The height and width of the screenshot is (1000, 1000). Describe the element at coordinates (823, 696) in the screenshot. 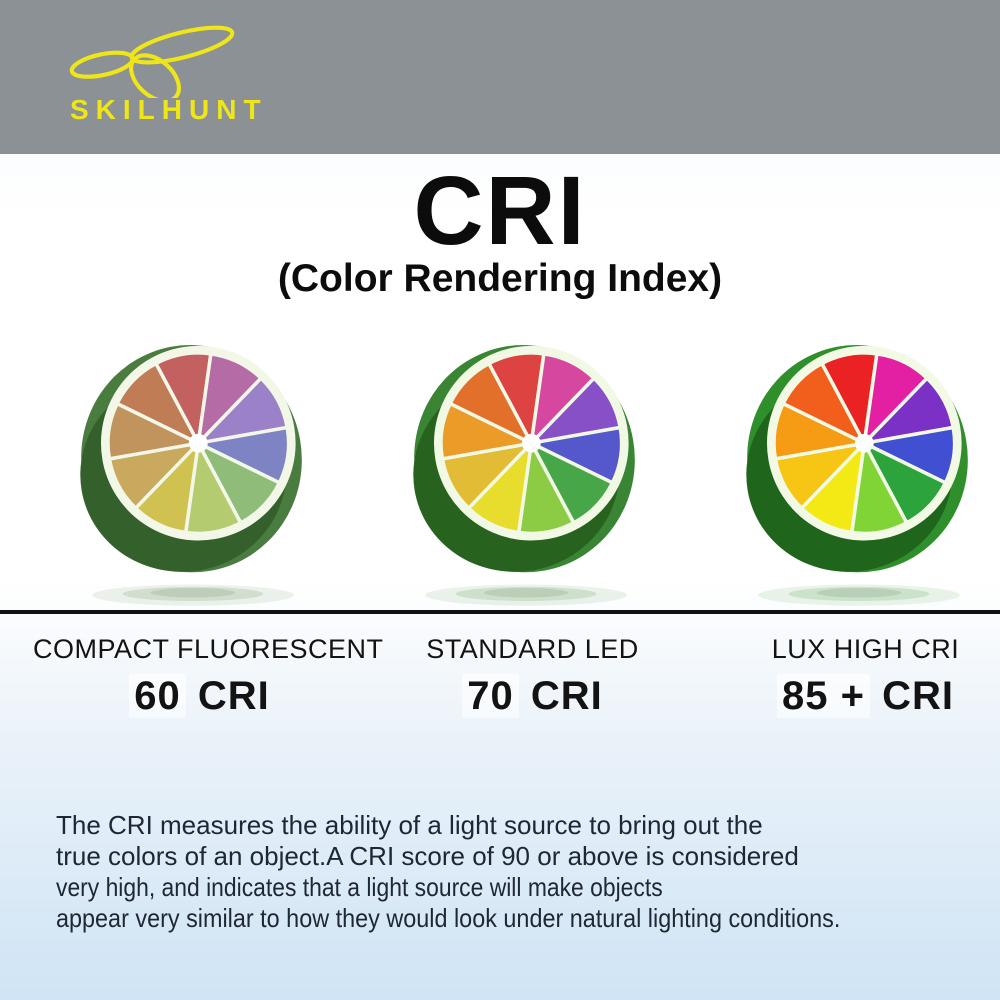

I see `cri-number: 85 +` at that location.